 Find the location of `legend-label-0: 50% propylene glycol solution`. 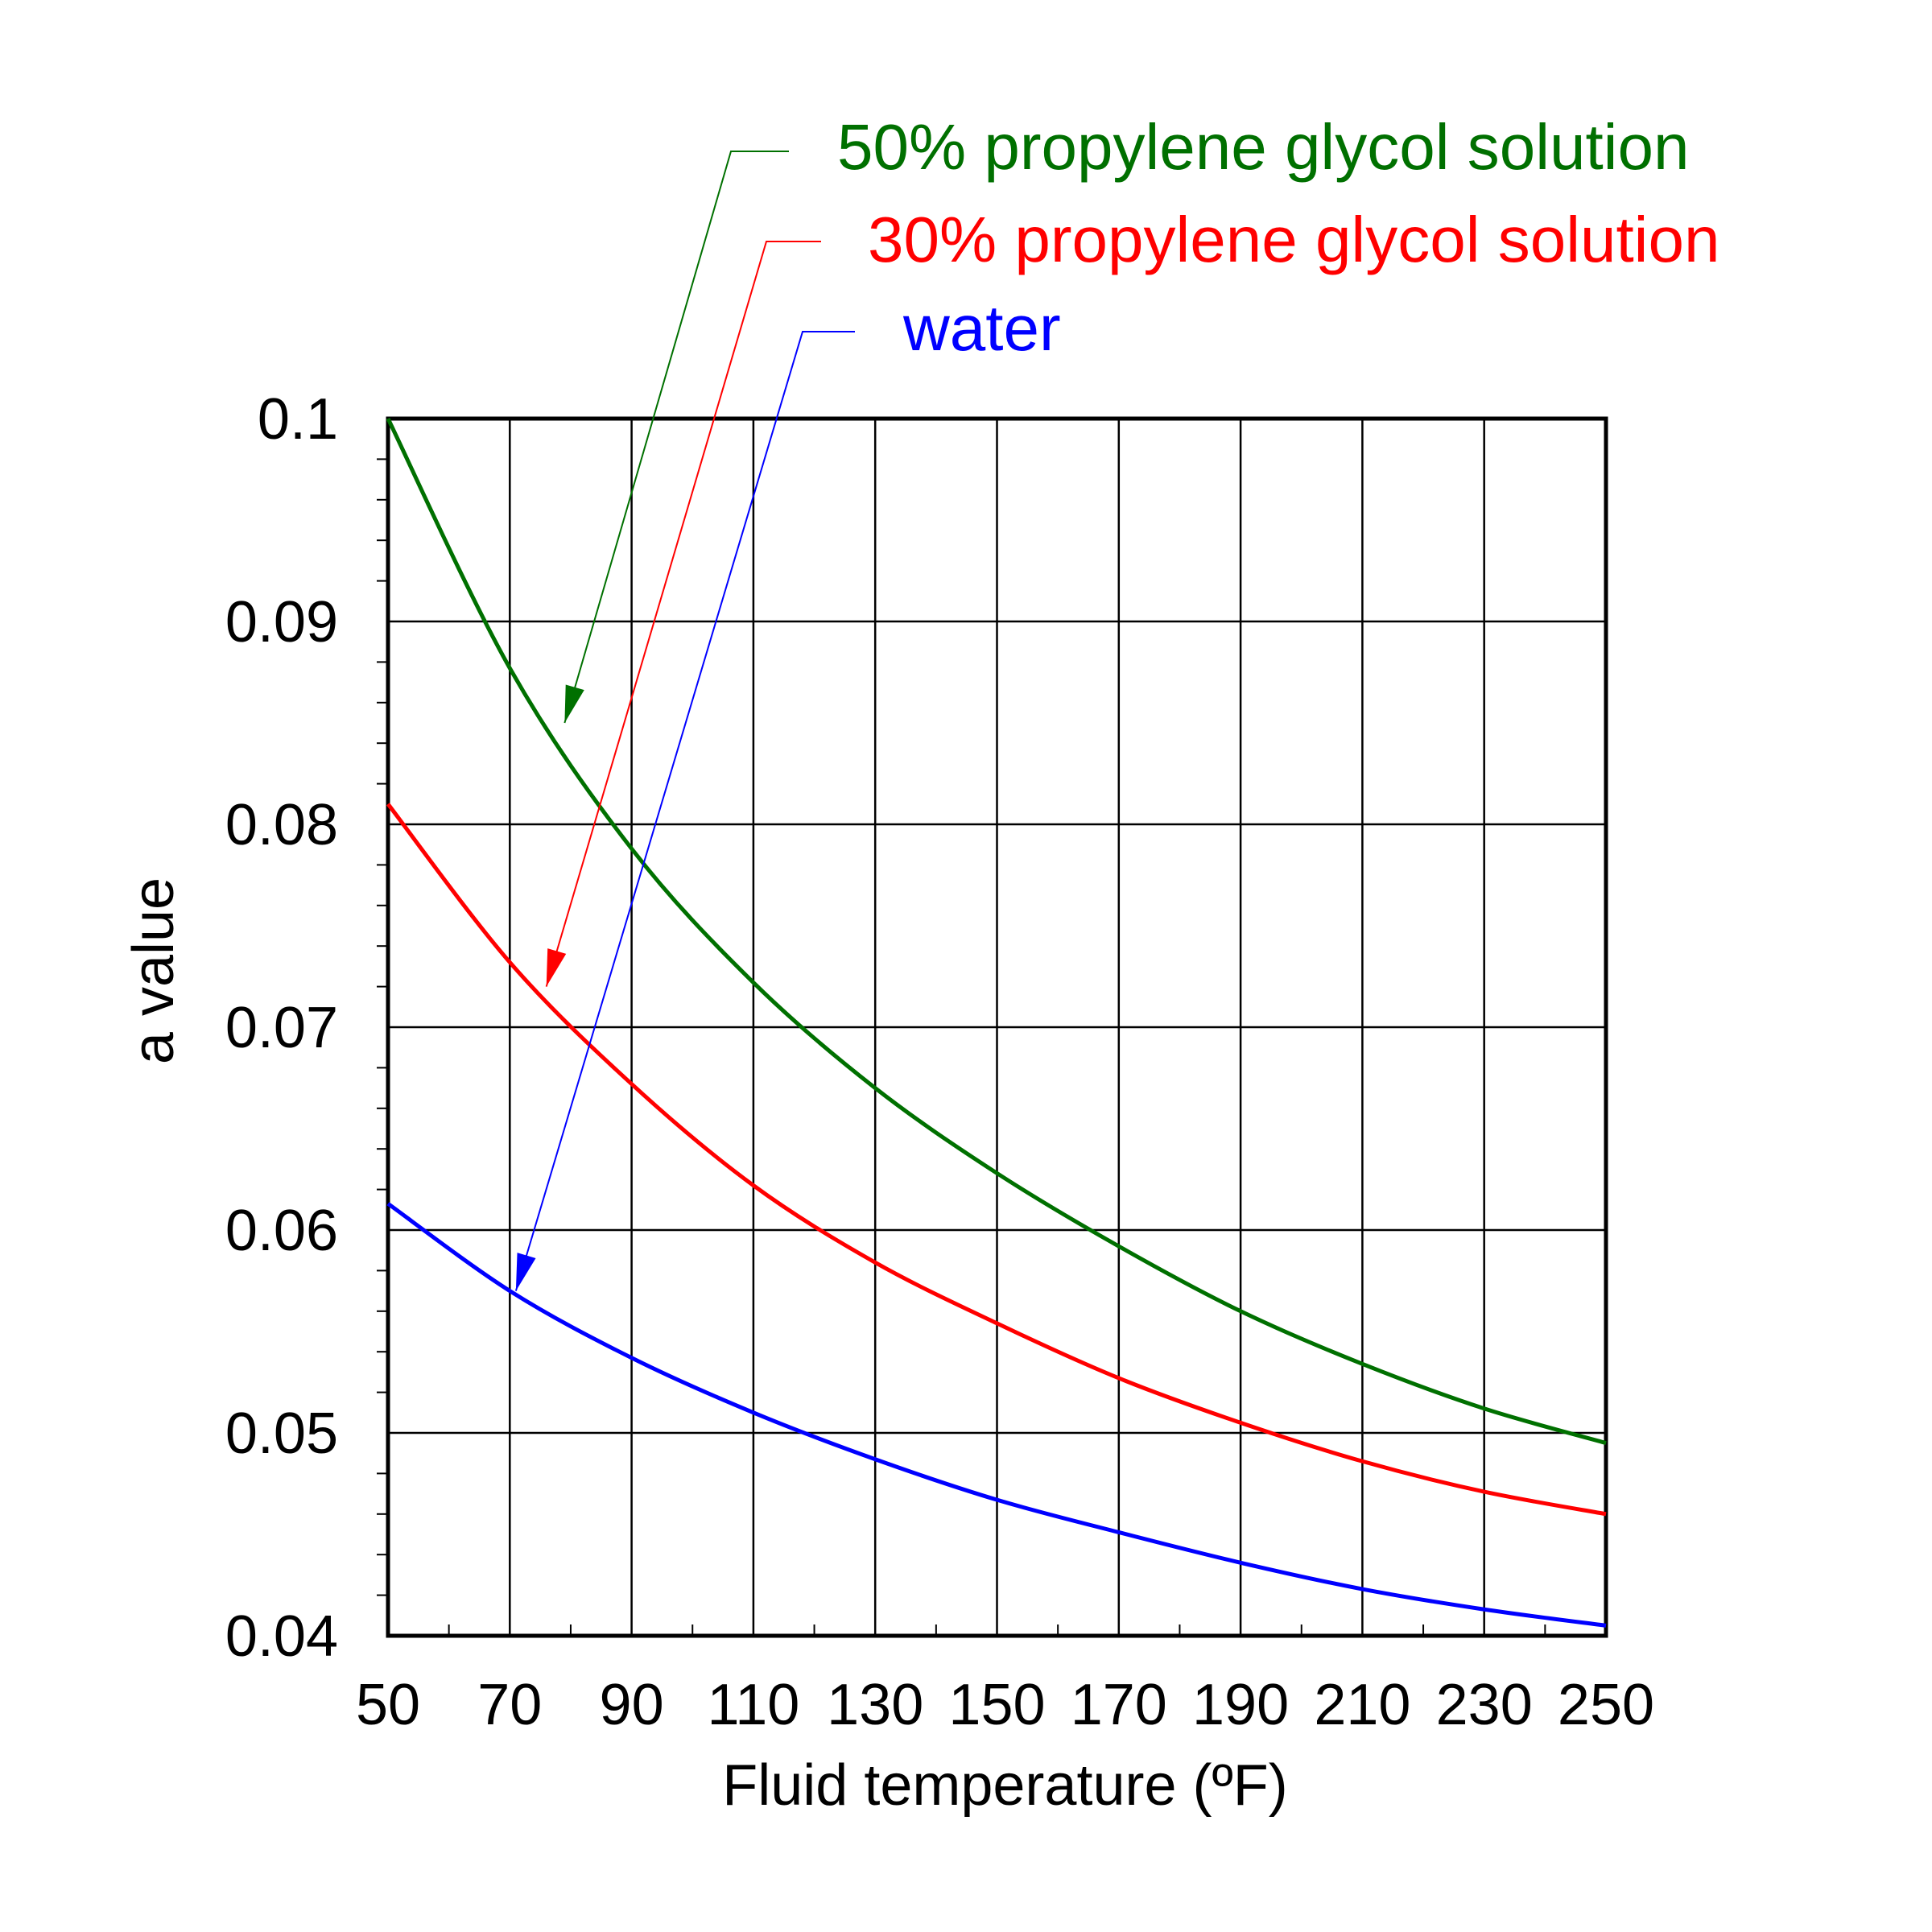

legend-label-0: 50% propylene glycol solution is located at coordinates (1263, 147).